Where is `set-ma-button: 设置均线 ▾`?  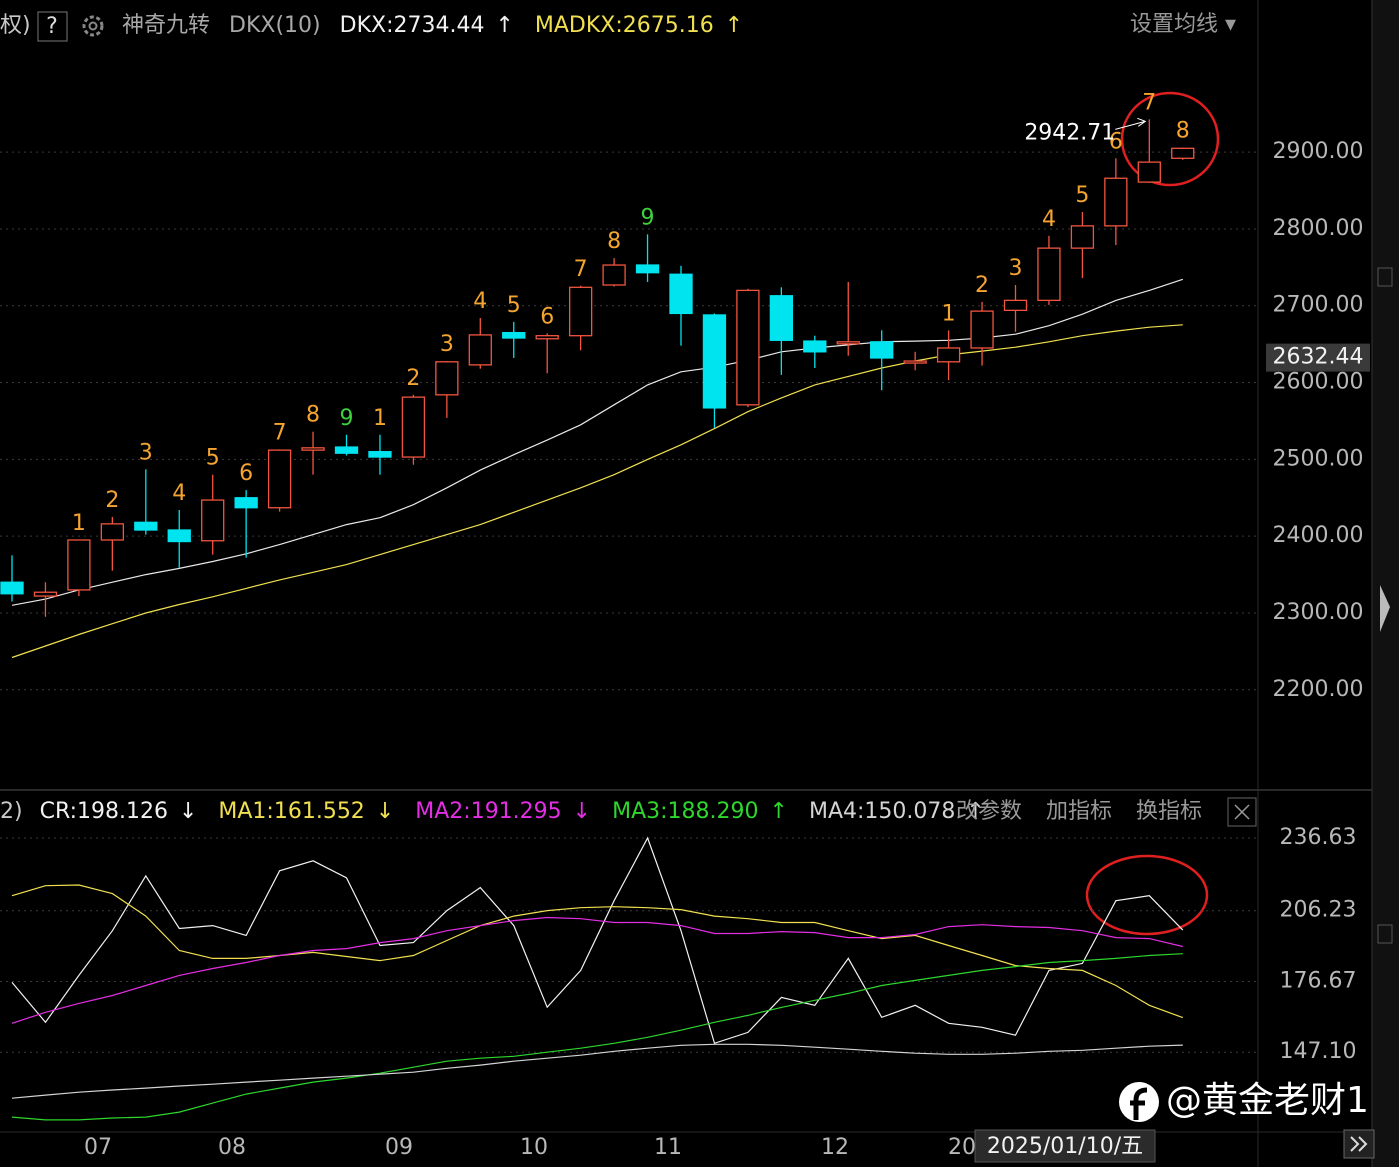
set-ma-button: 设置均线 ▾ is located at coordinates (1183, 24).